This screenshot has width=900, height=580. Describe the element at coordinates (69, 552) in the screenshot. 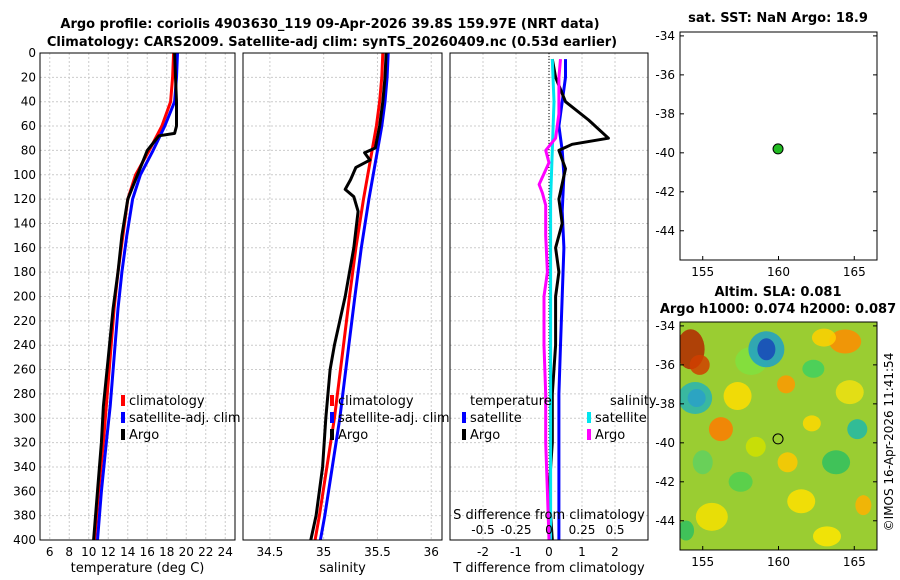

I see `x-tick-label: 8` at that location.